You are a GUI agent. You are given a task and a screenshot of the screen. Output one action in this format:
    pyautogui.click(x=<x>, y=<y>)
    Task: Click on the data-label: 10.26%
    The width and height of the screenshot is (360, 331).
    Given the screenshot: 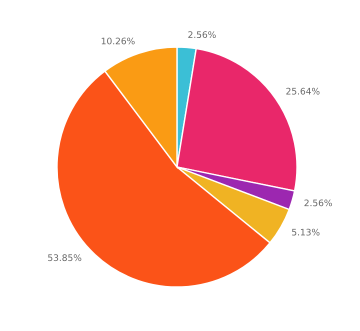 What is the action you would take?
    pyautogui.click(x=118, y=41)
    